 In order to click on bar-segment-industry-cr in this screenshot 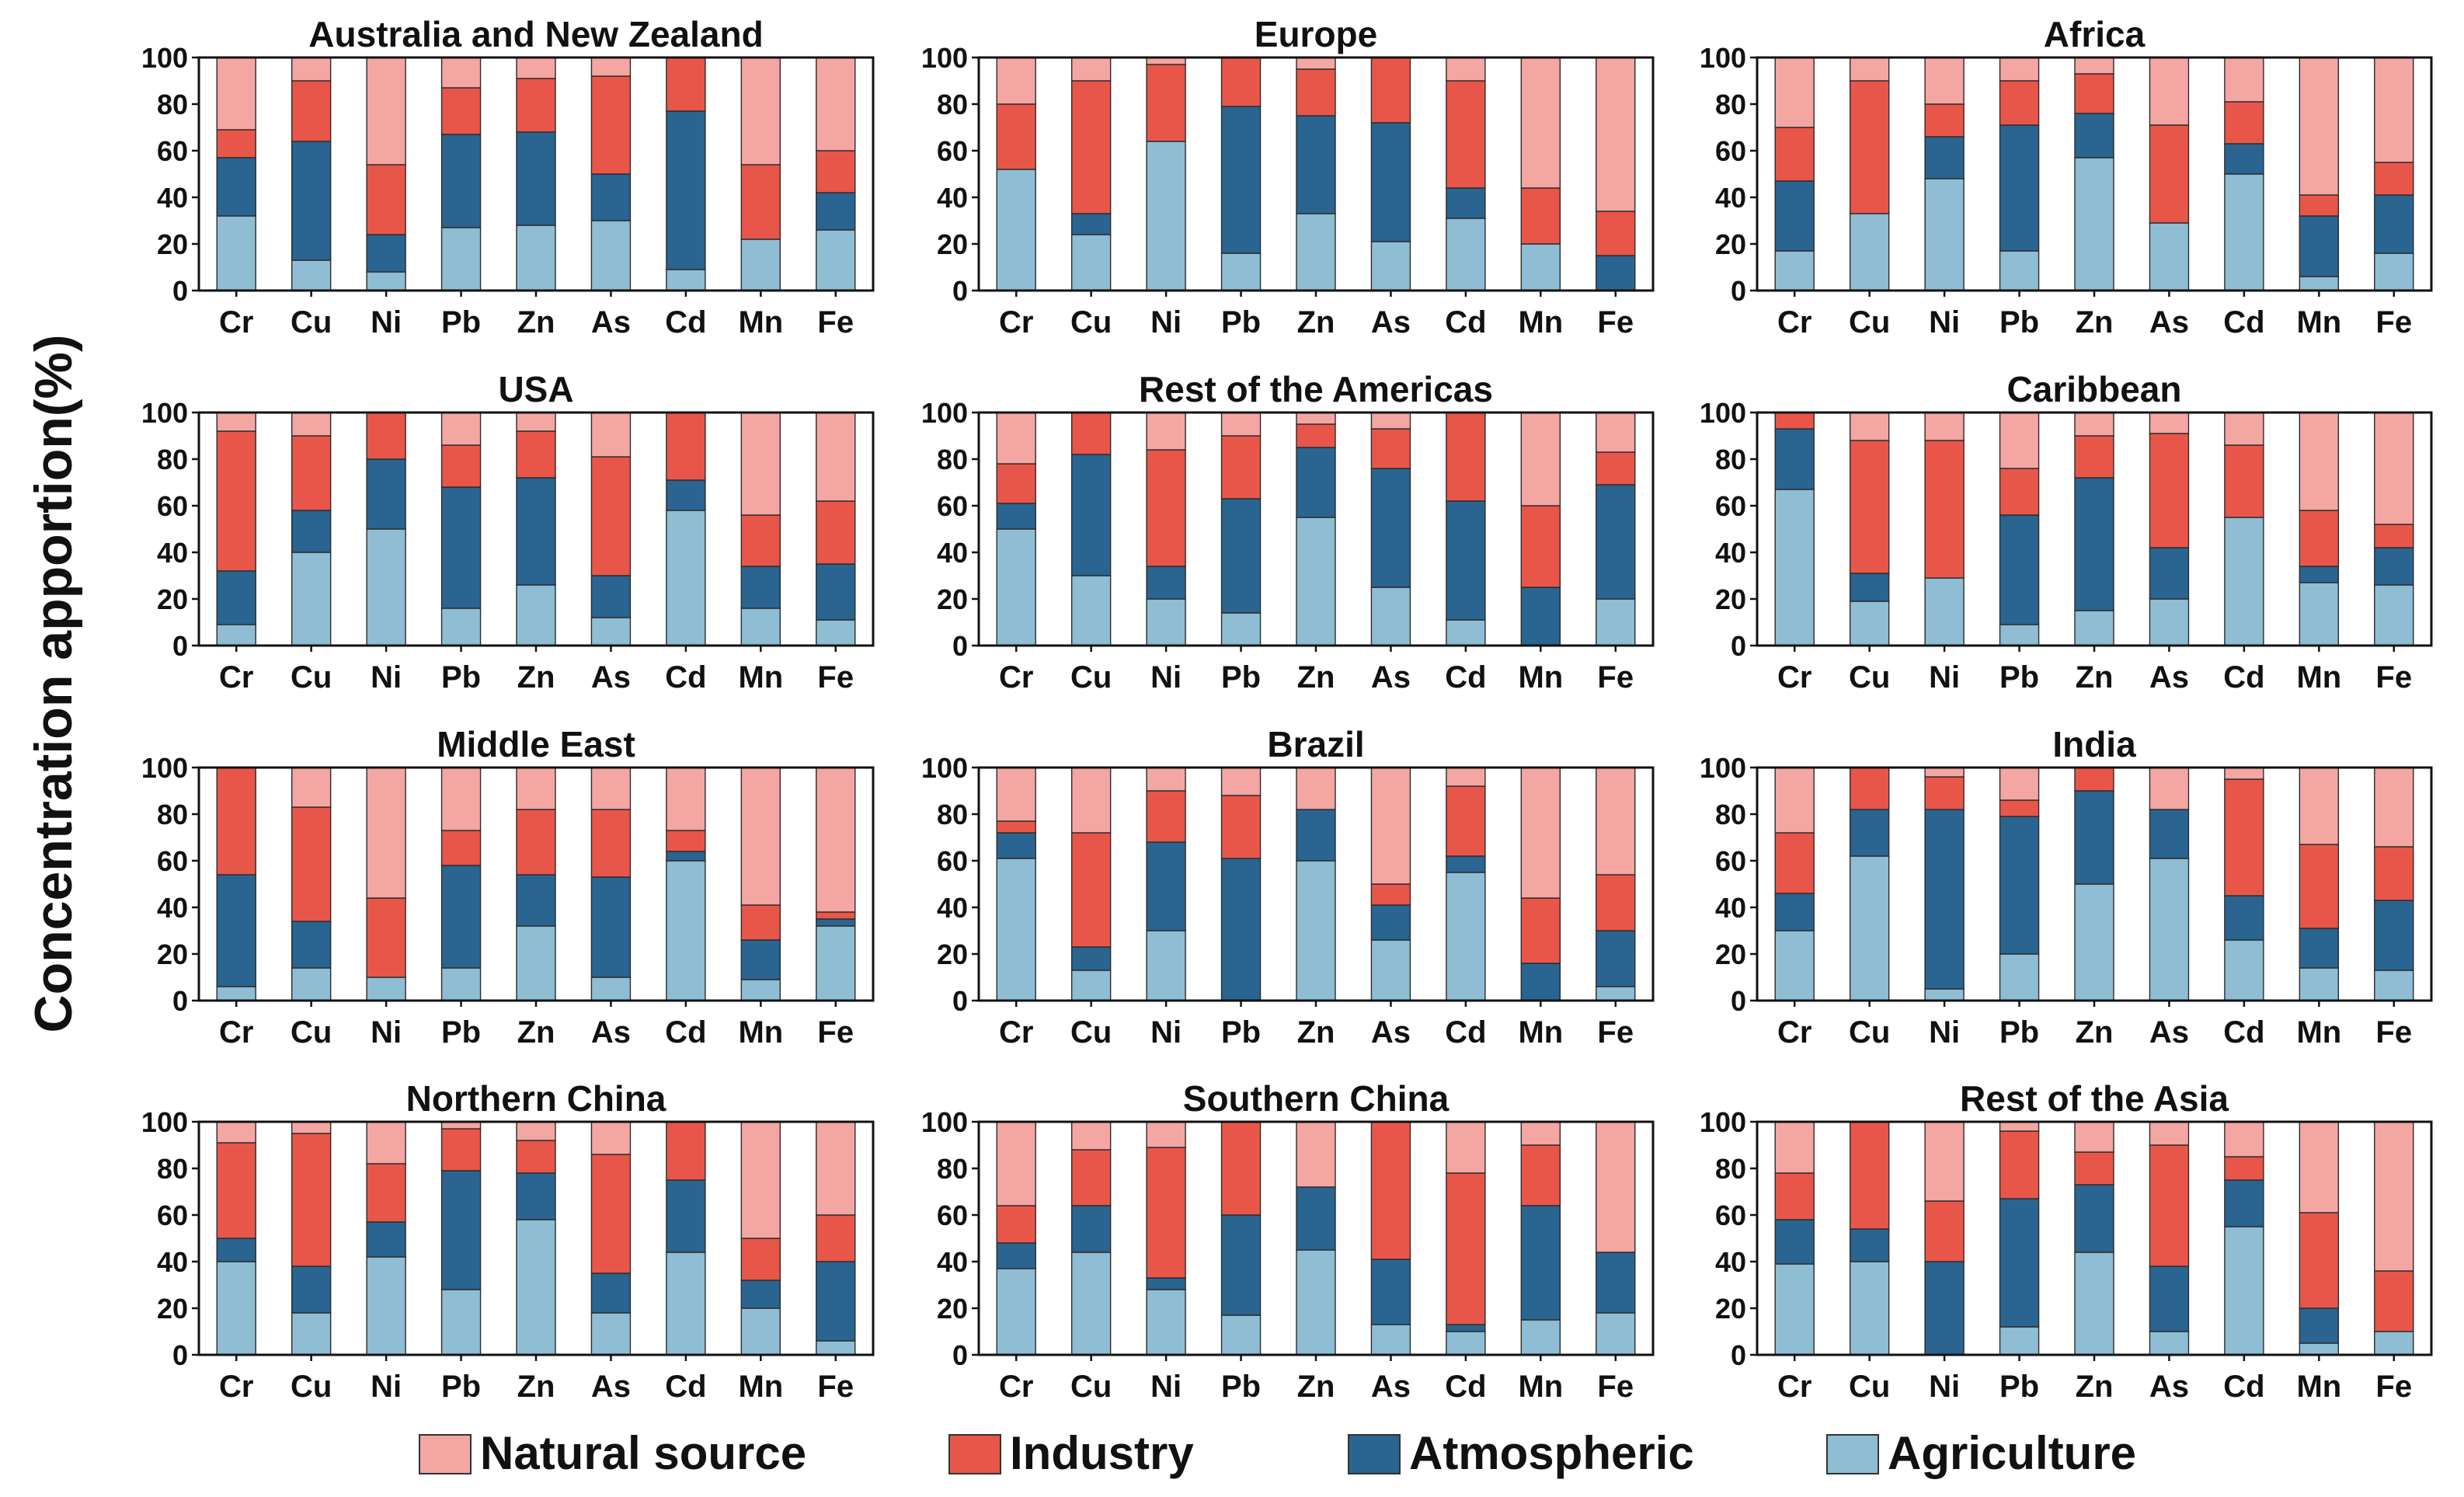, I will do `click(1016, 827)`.